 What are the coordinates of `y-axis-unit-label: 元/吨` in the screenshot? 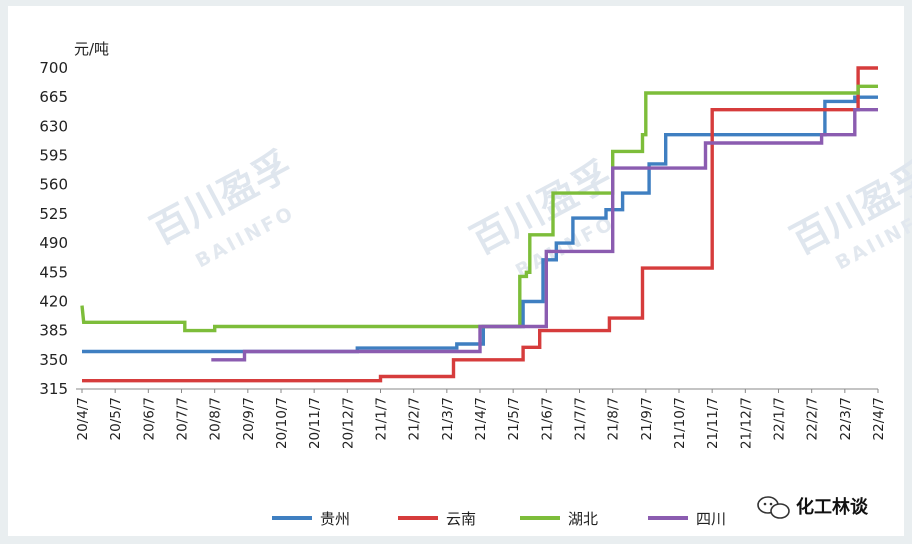 It's located at (91, 49).